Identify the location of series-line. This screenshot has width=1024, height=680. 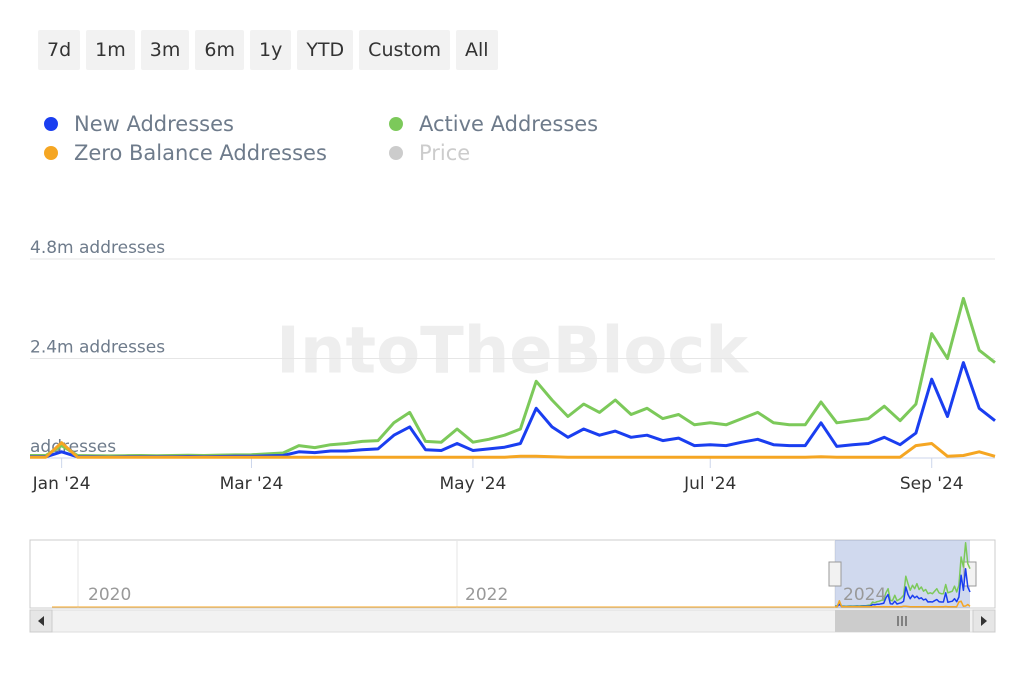
(513, 450).